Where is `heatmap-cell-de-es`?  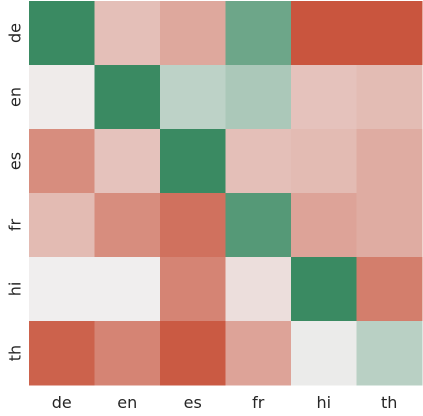 heatmap-cell-de-es is located at coordinates (193, 33).